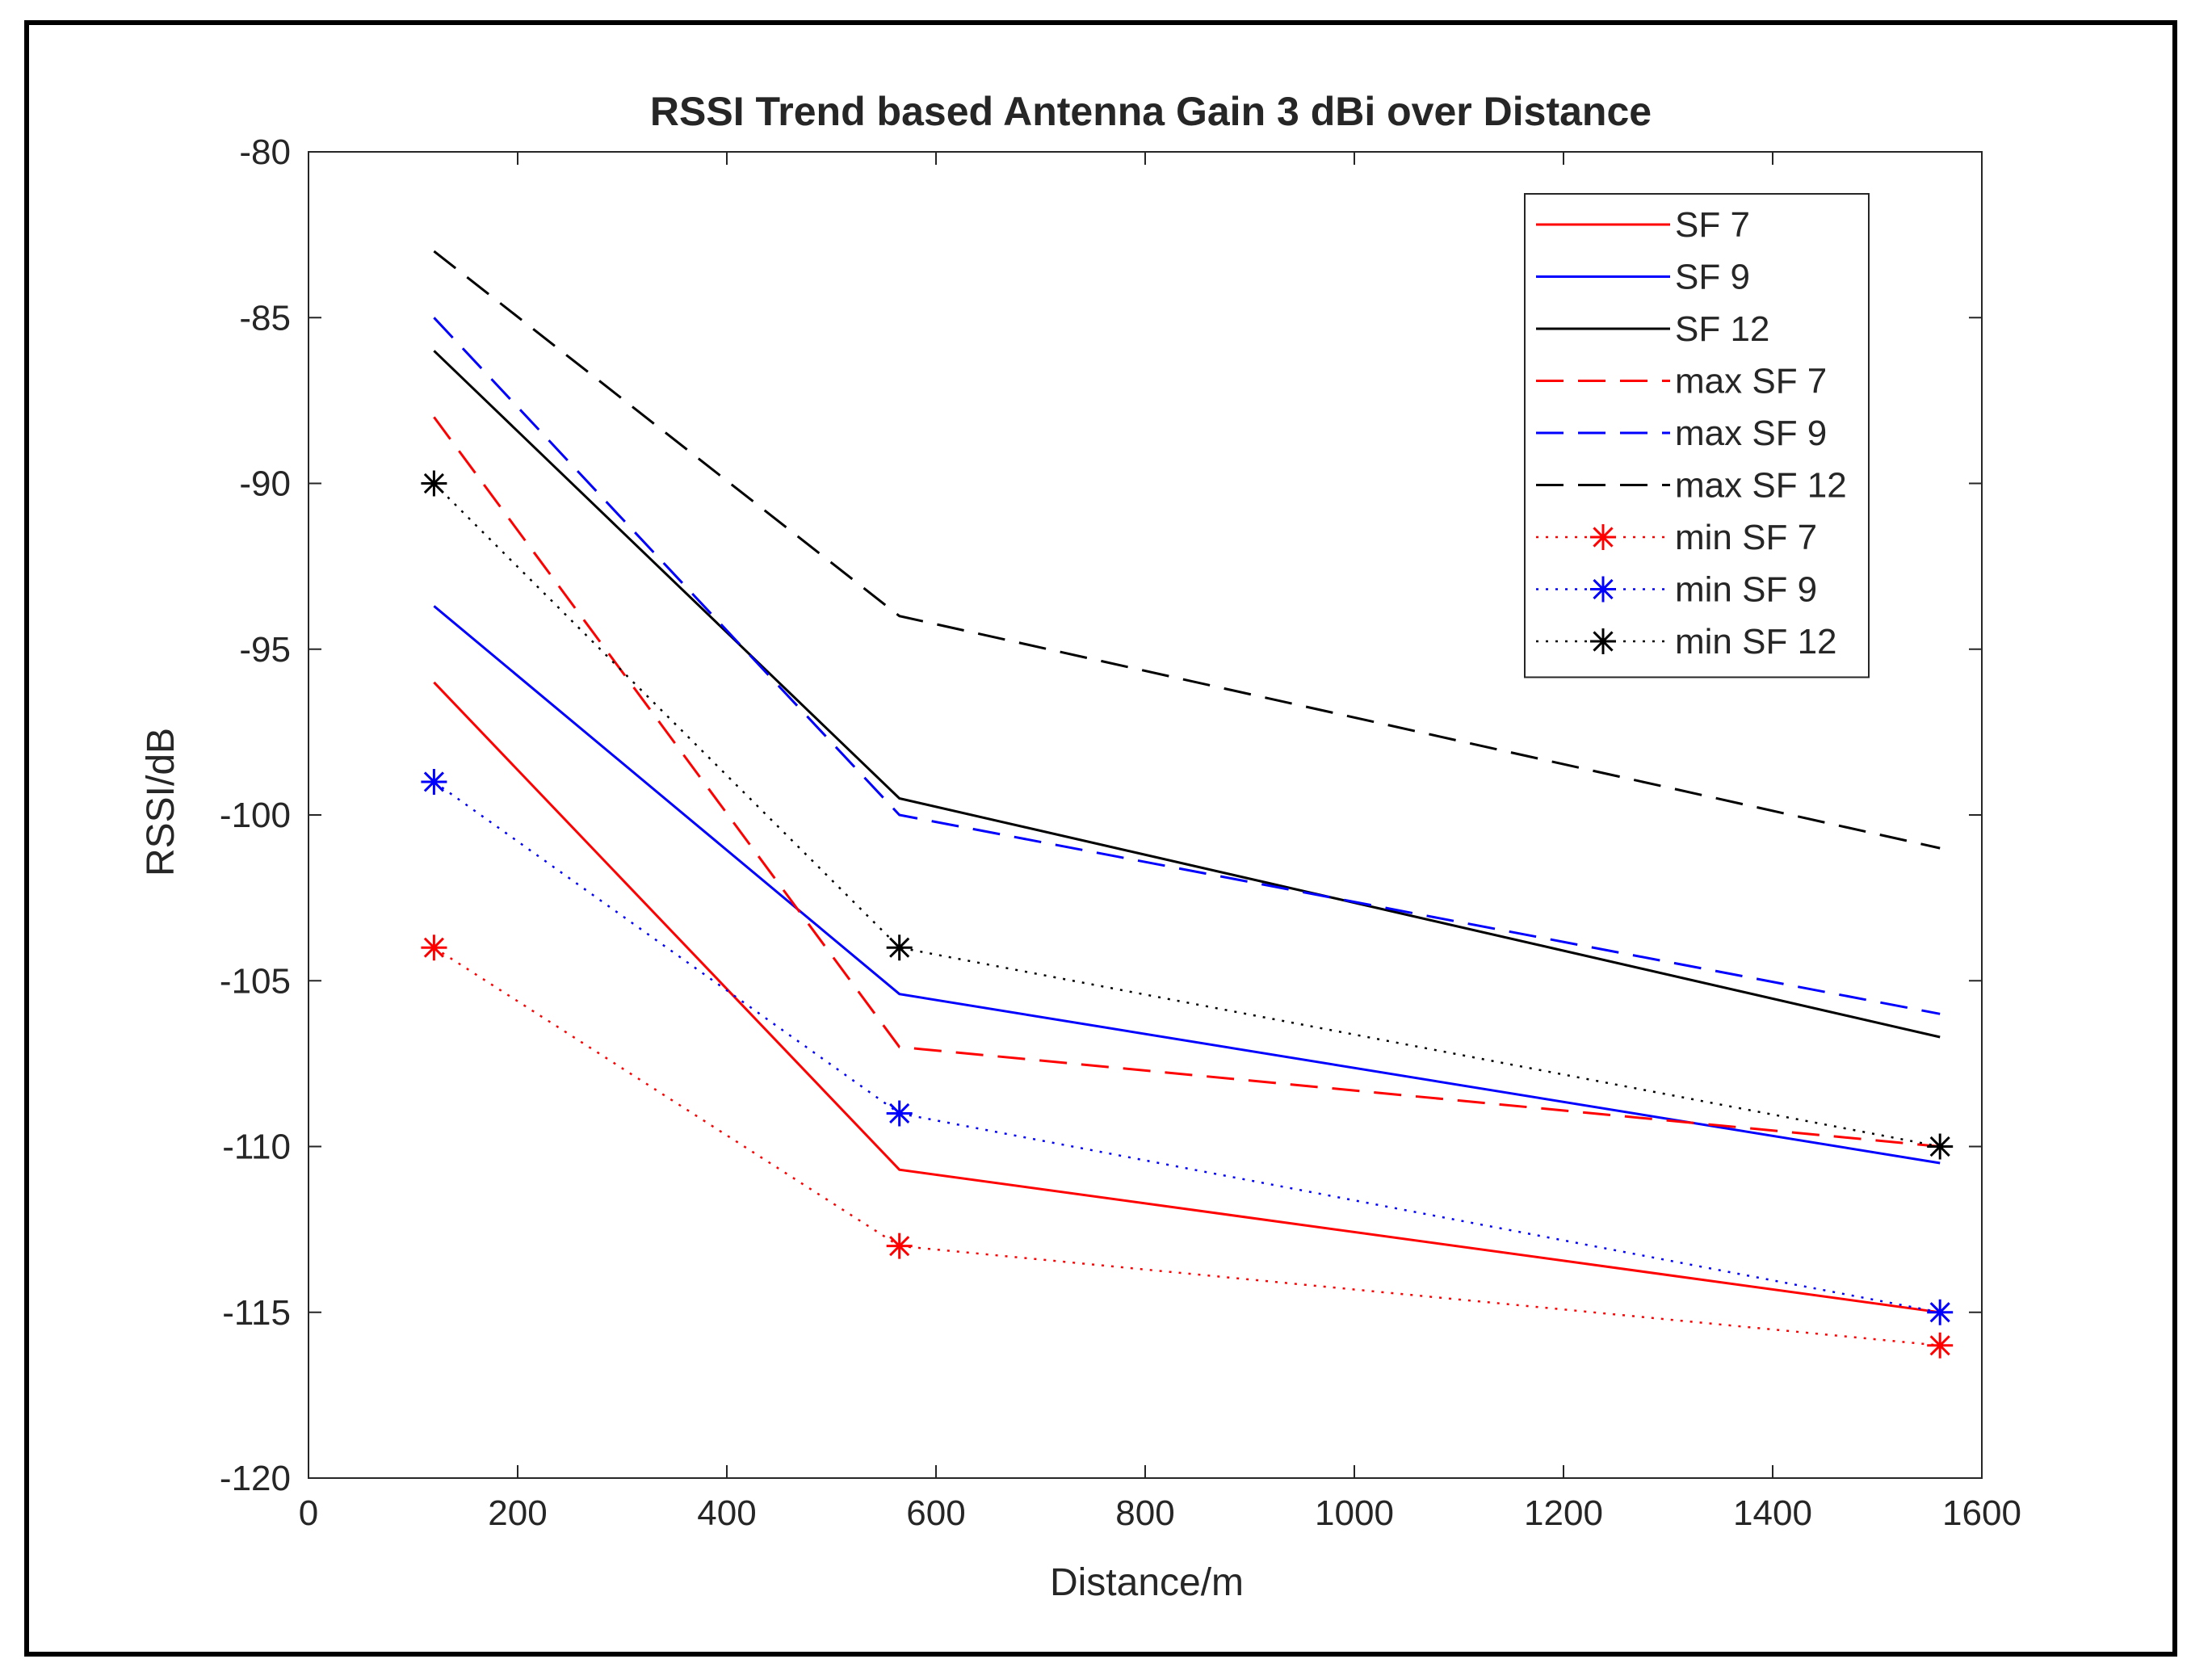  I want to click on legend-label: max SF 7, so click(1751, 382).